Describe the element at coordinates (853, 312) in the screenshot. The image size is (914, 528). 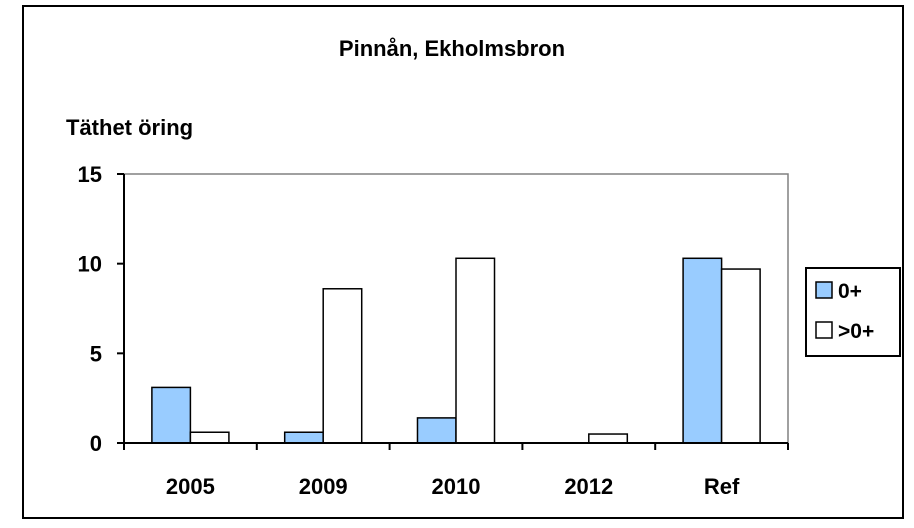
I see `legend: 0+ >0+` at that location.